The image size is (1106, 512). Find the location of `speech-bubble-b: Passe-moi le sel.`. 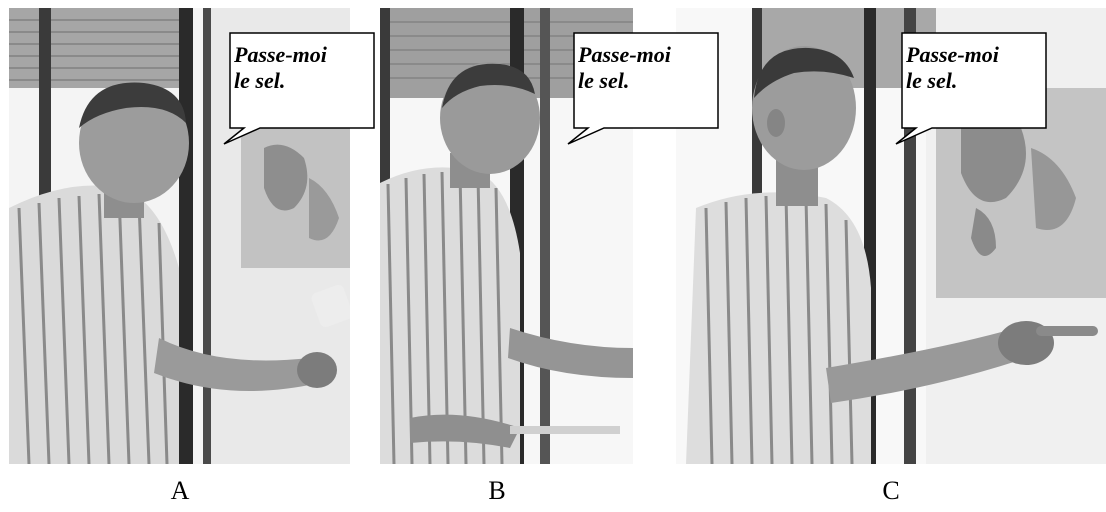

speech-bubble-b: Passe-moi le sel. is located at coordinates (646, 88).